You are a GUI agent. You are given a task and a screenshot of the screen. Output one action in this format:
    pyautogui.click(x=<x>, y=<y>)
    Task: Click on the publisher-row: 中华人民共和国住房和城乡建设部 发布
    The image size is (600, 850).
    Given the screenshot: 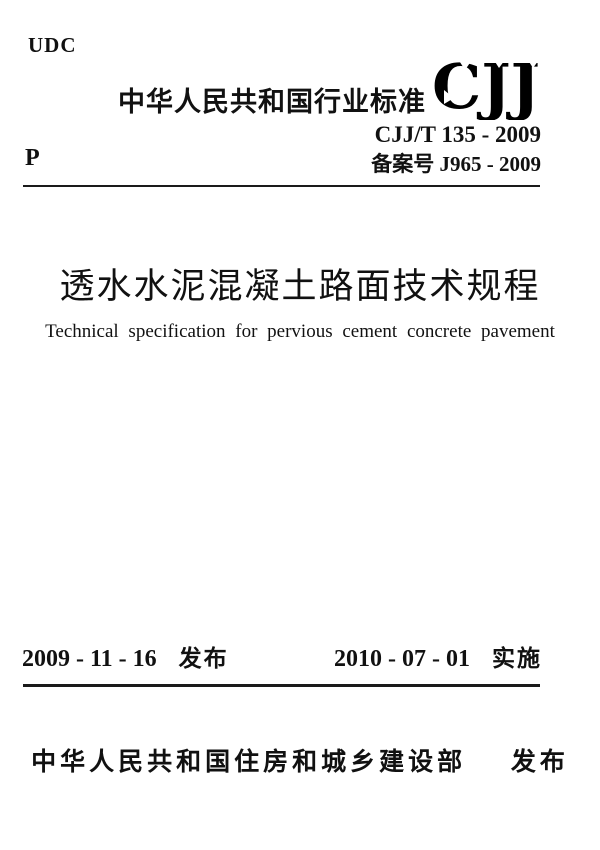 What is the action you would take?
    pyautogui.click(x=300, y=760)
    